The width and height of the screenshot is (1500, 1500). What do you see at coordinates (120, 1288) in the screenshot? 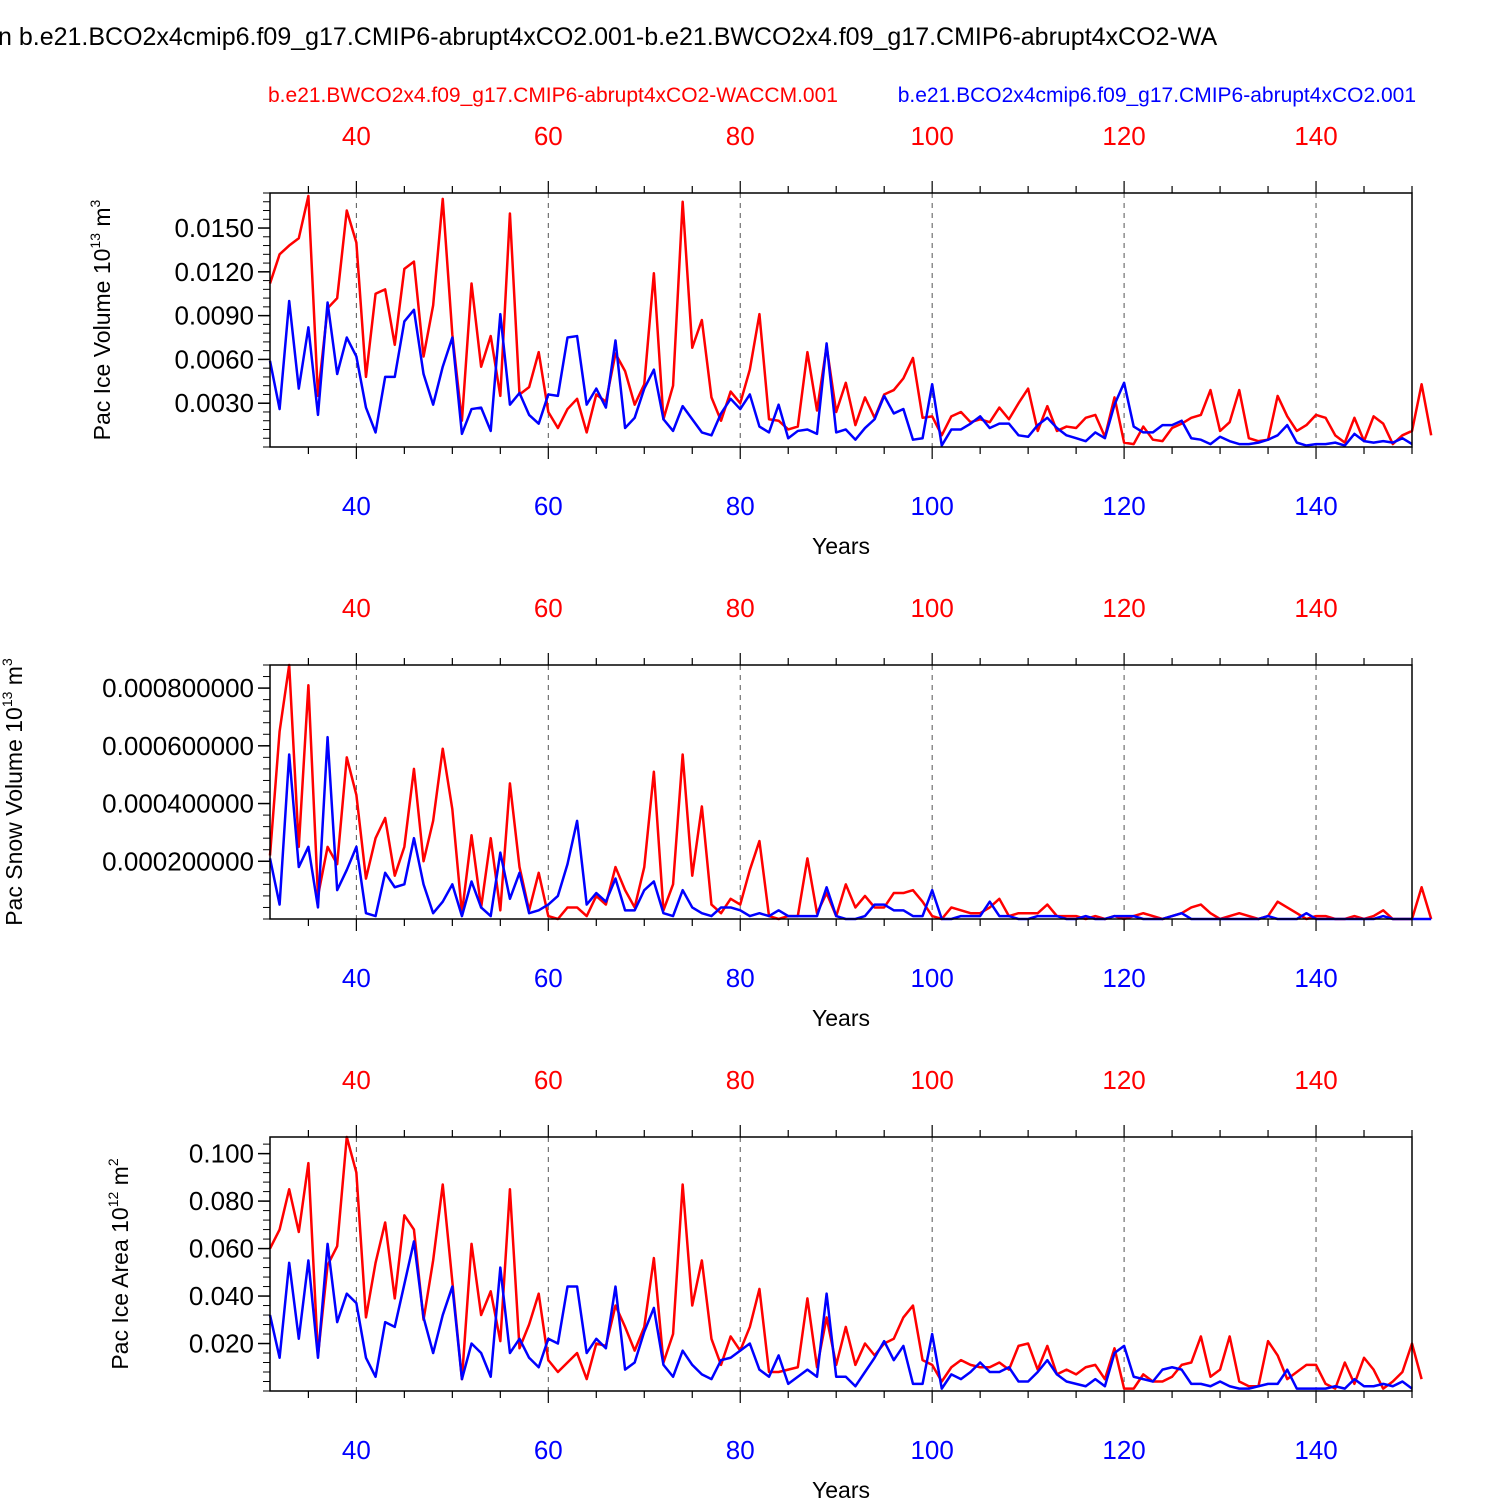
I see `y-label-text: Pac Ice Area 10` at bounding box center [120, 1288].